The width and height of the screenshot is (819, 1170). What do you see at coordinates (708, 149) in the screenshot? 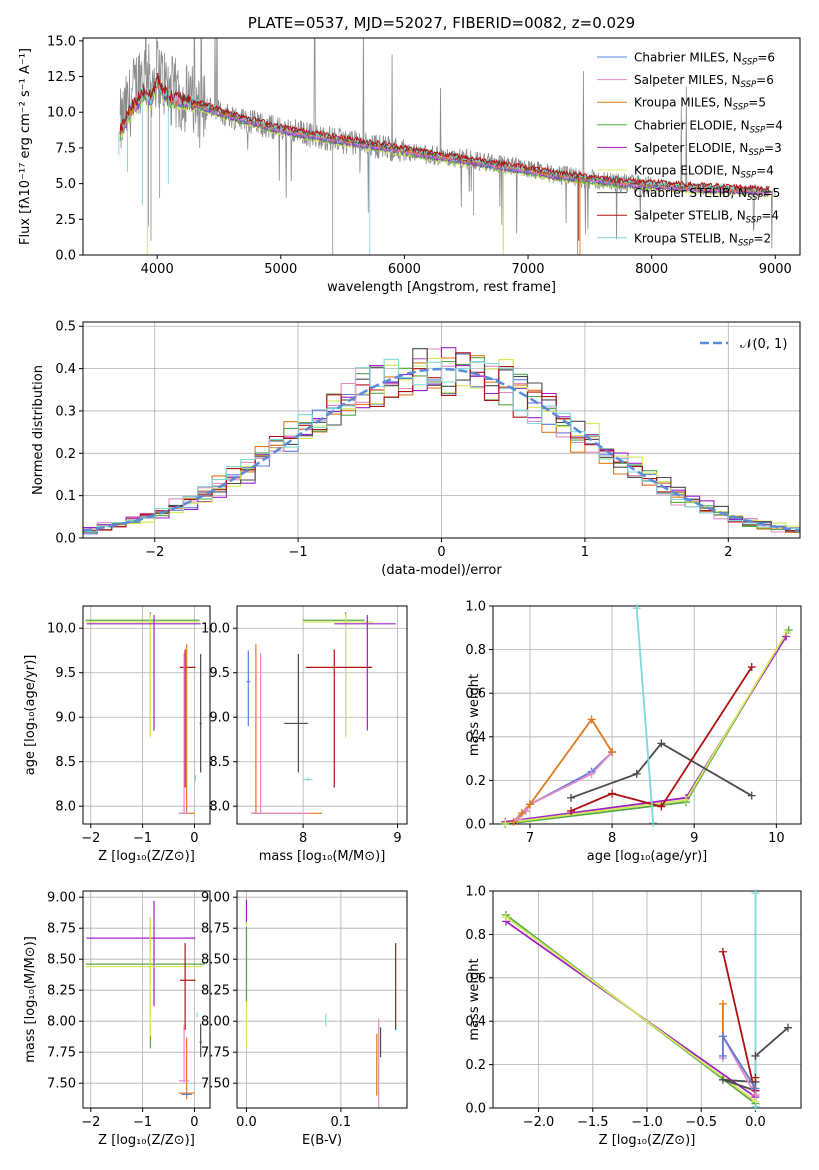
I see `legend-label: Salpeter ELODIE, NSSP=3` at bounding box center [708, 149].